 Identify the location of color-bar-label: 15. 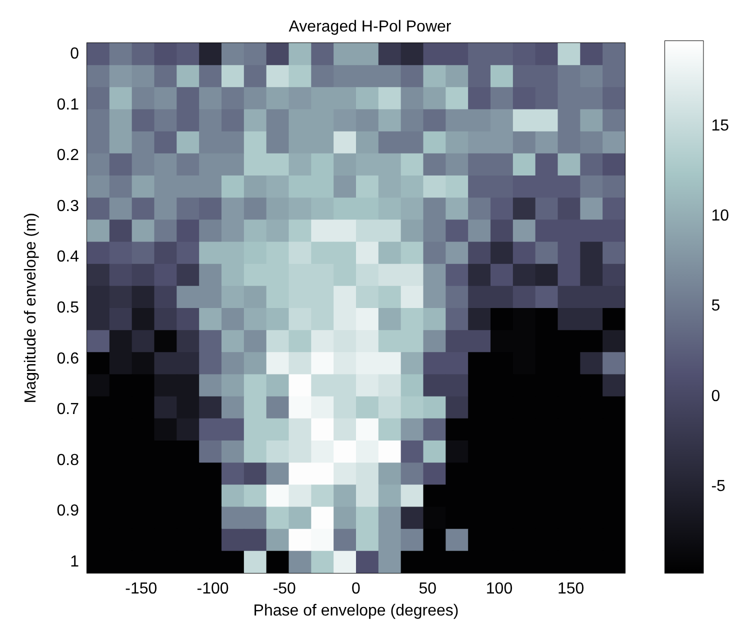
(720, 125).